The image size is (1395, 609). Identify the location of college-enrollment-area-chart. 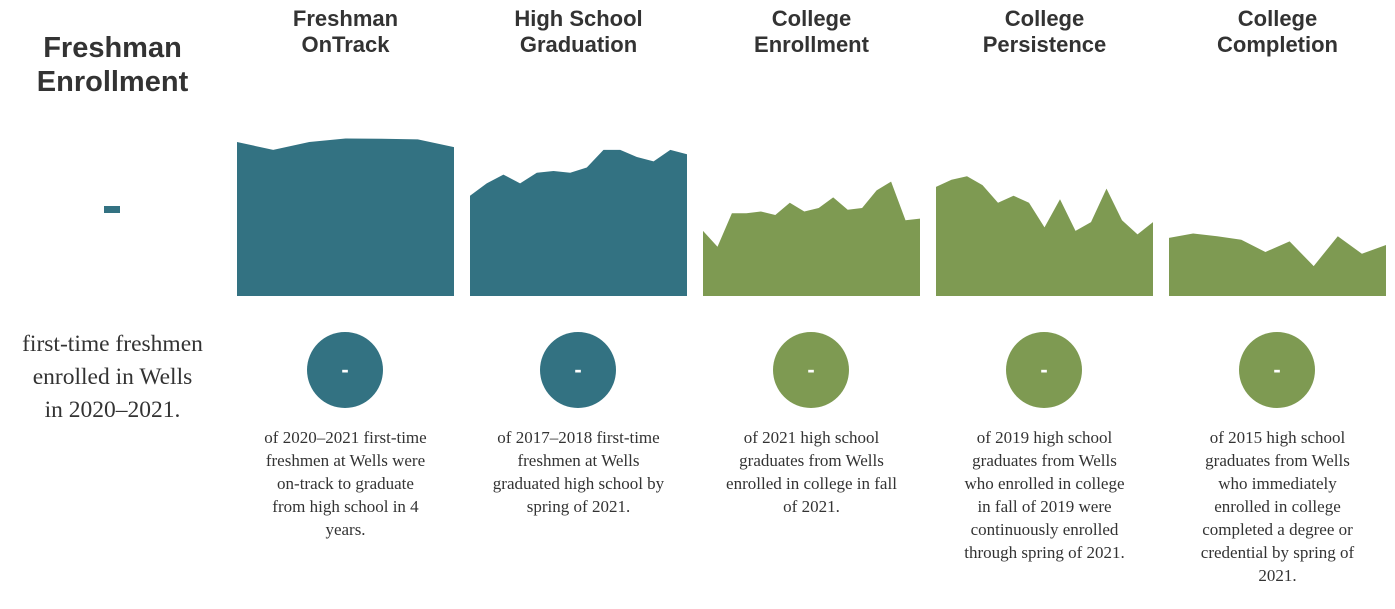
(811, 238).